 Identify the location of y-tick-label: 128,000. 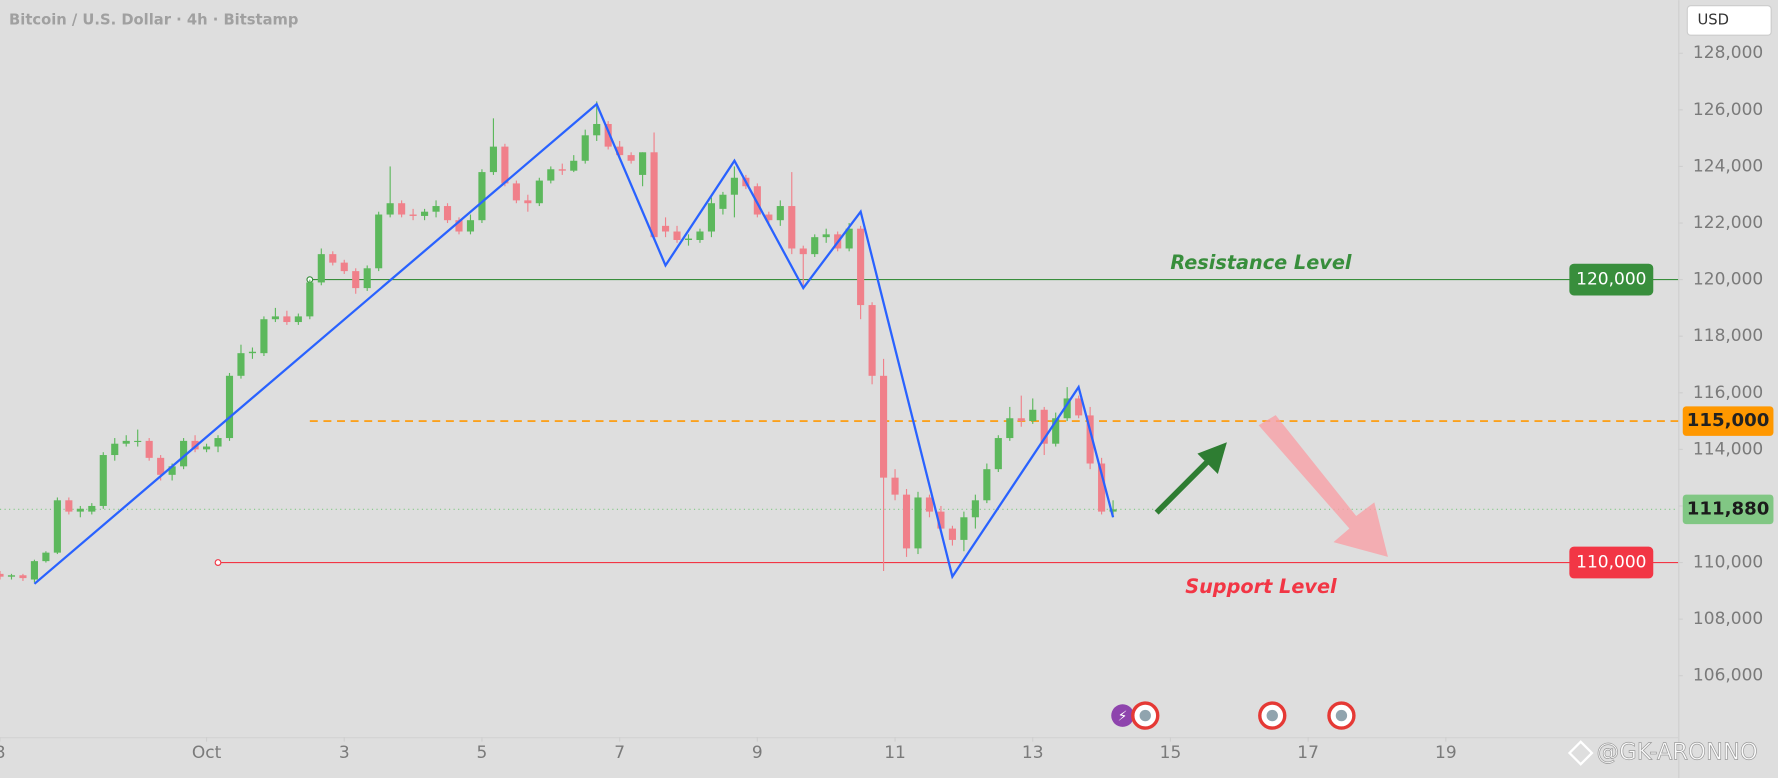
(1728, 53).